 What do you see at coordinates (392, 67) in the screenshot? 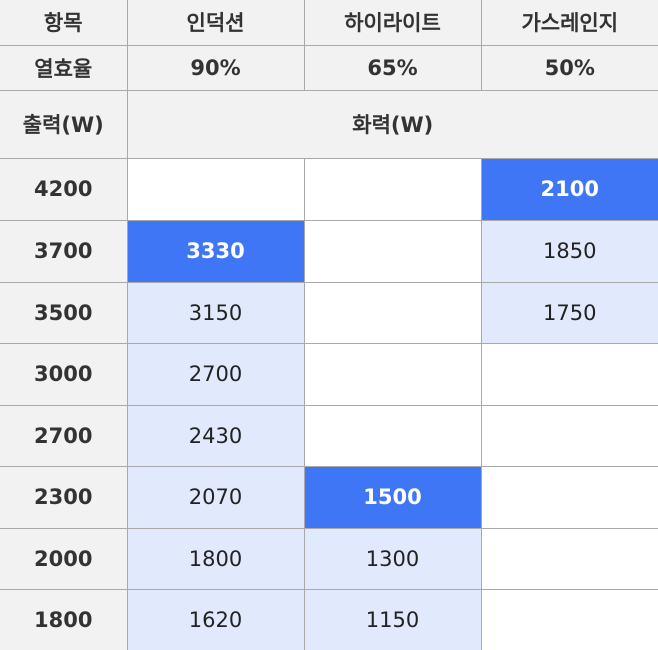
I see `efficiency-highlight: 65%` at bounding box center [392, 67].